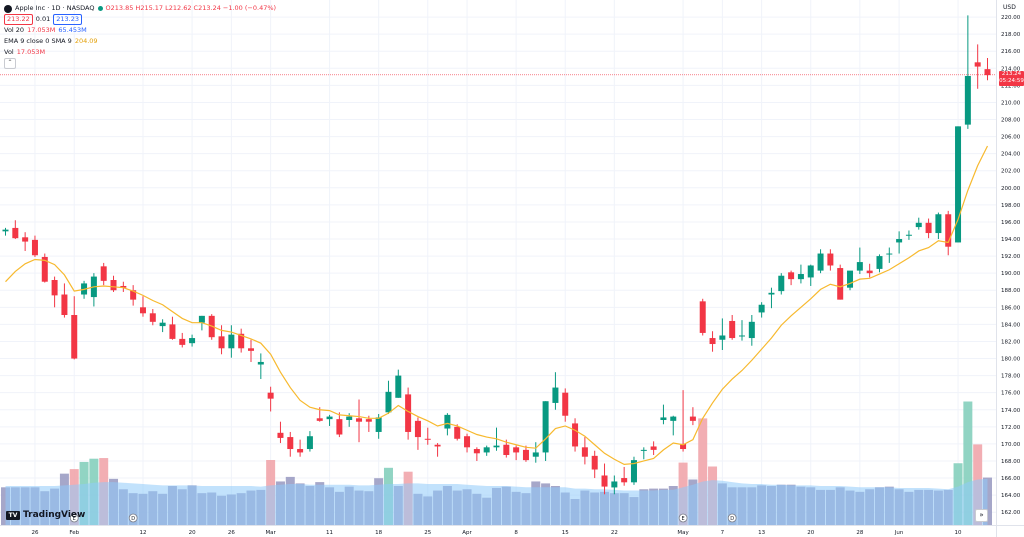 This screenshot has width=1024, height=537. What do you see at coordinates (1011, 78) in the screenshot?
I see `last-price-tag: 213.24 05:24:59` at bounding box center [1011, 78].